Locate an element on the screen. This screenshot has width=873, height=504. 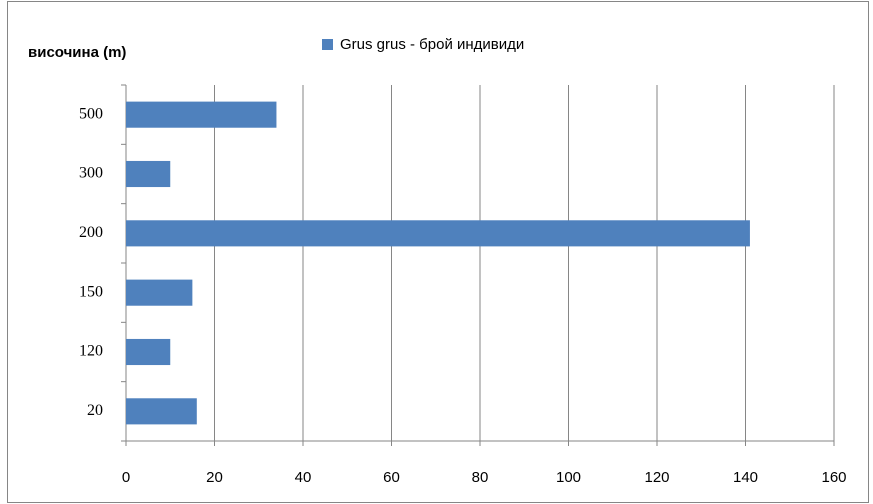
y-tick-label: 200 is located at coordinates (91, 232).